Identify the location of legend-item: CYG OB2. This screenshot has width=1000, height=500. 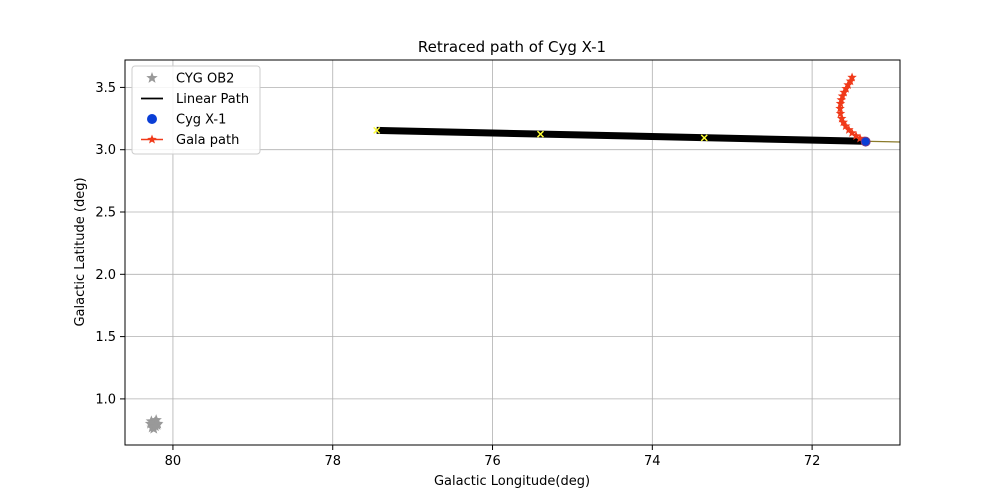
(190, 79).